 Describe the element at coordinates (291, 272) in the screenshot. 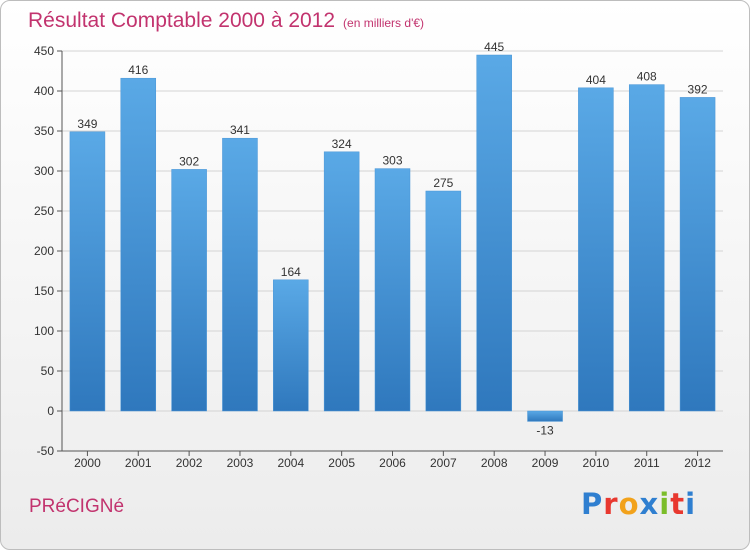

I see `value-label-2004: 164` at that location.